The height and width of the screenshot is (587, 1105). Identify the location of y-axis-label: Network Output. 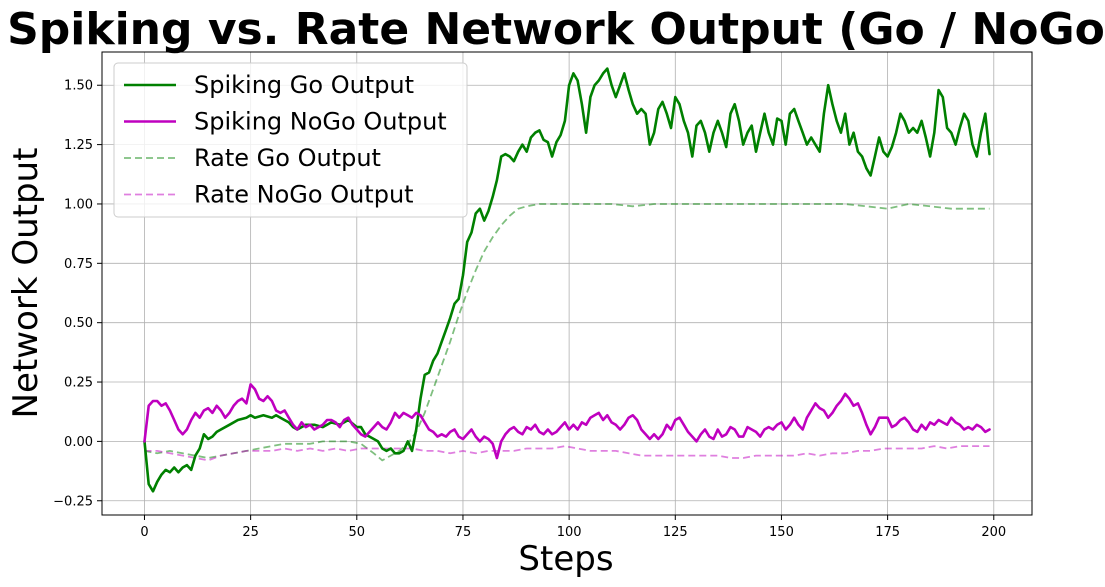
(26, 283).